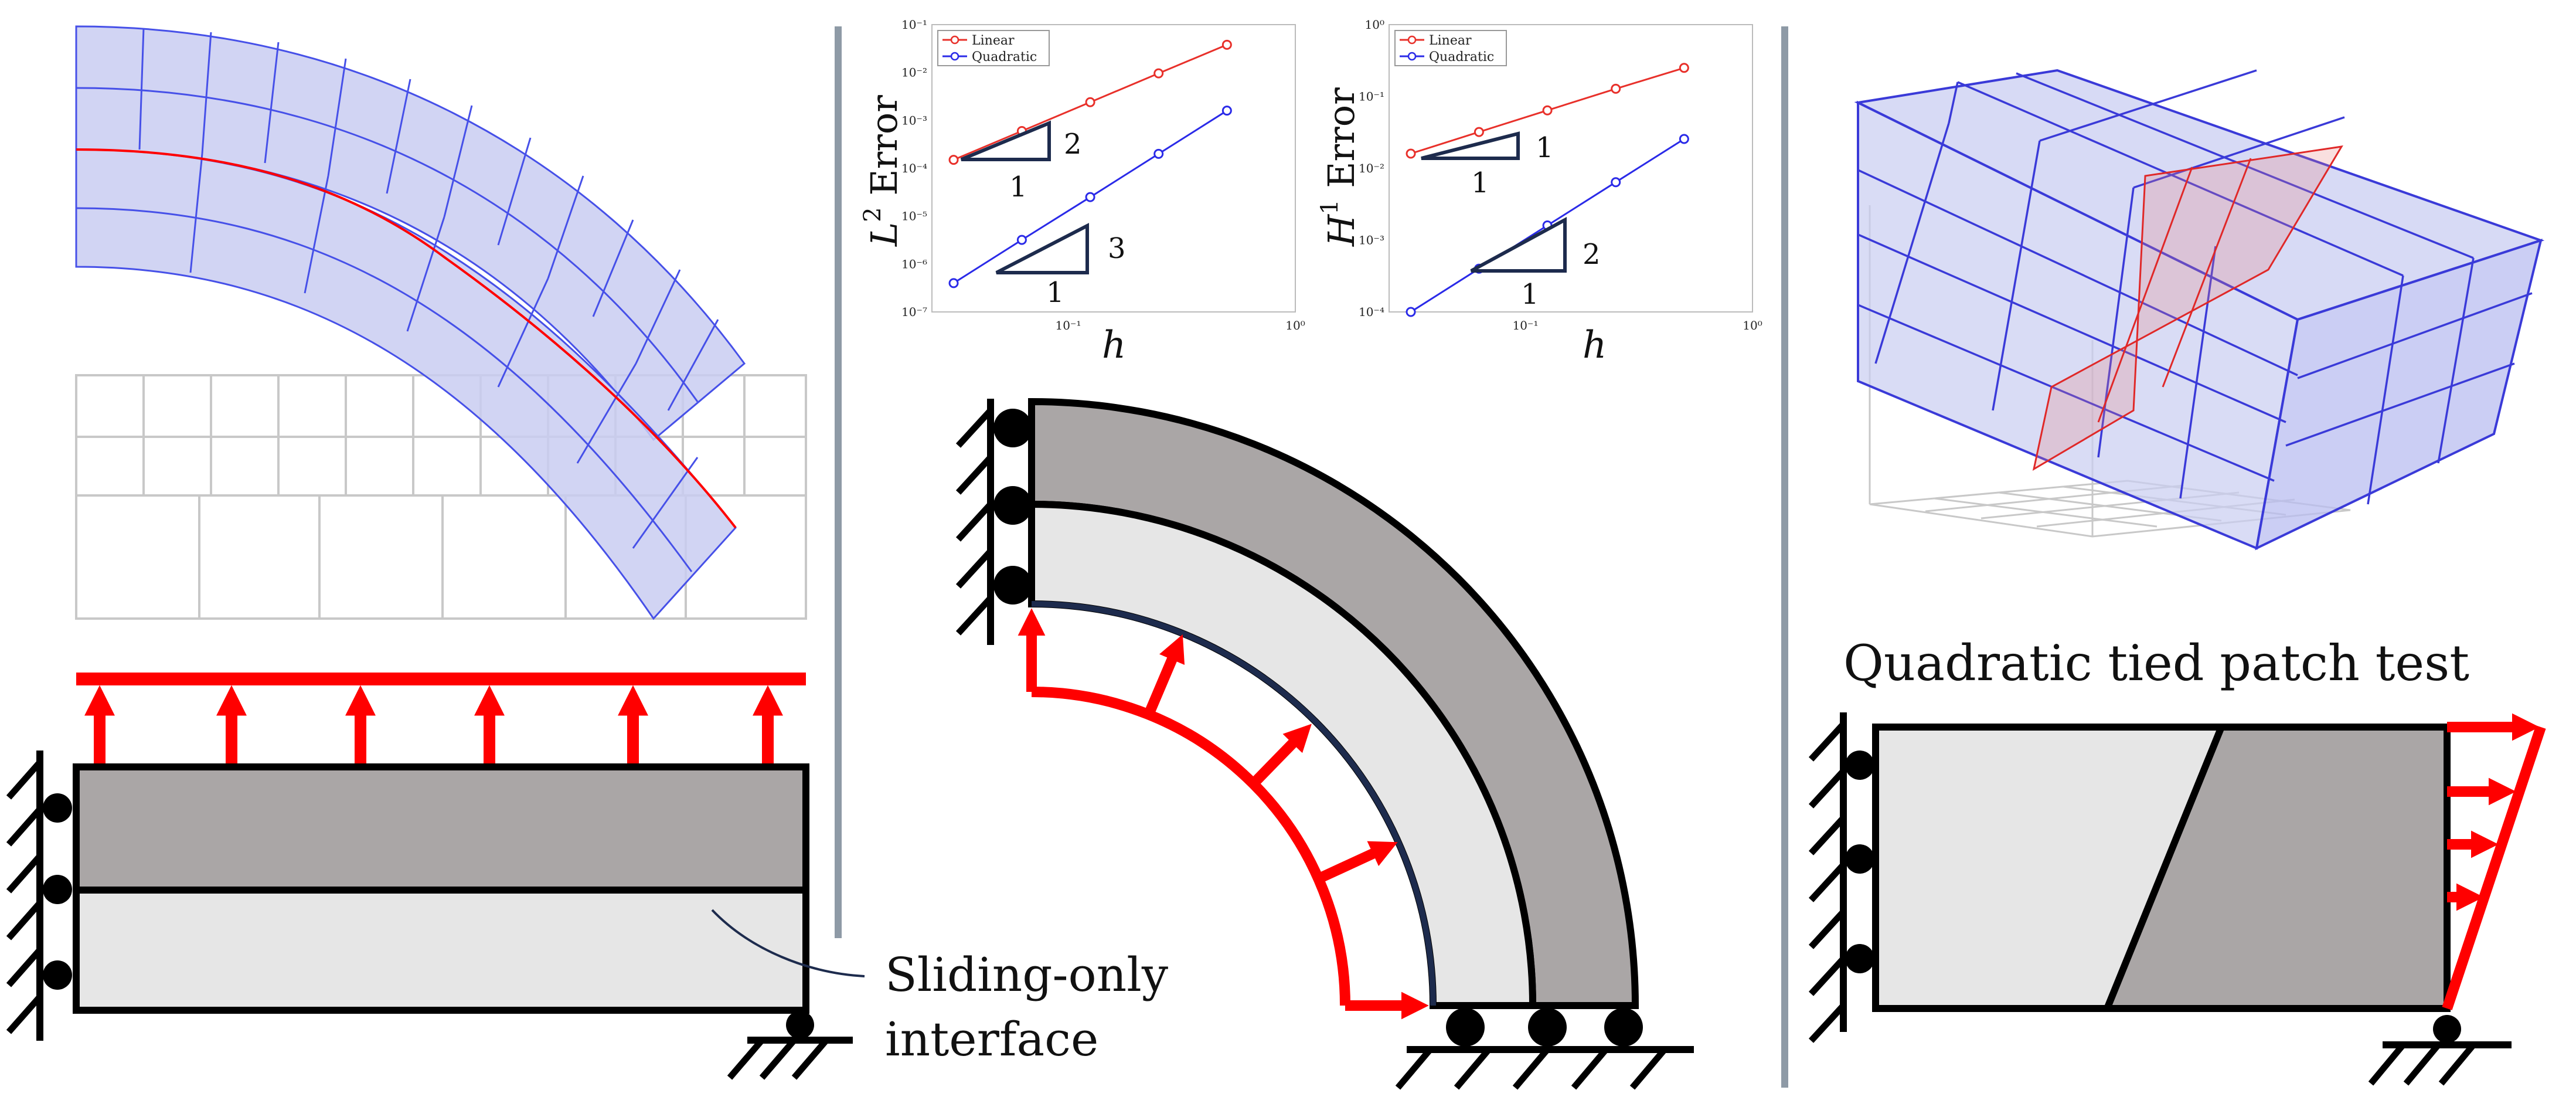 The image size is (2576, 1107). I want to click on mesh-grid-lines, so click(397, 300).